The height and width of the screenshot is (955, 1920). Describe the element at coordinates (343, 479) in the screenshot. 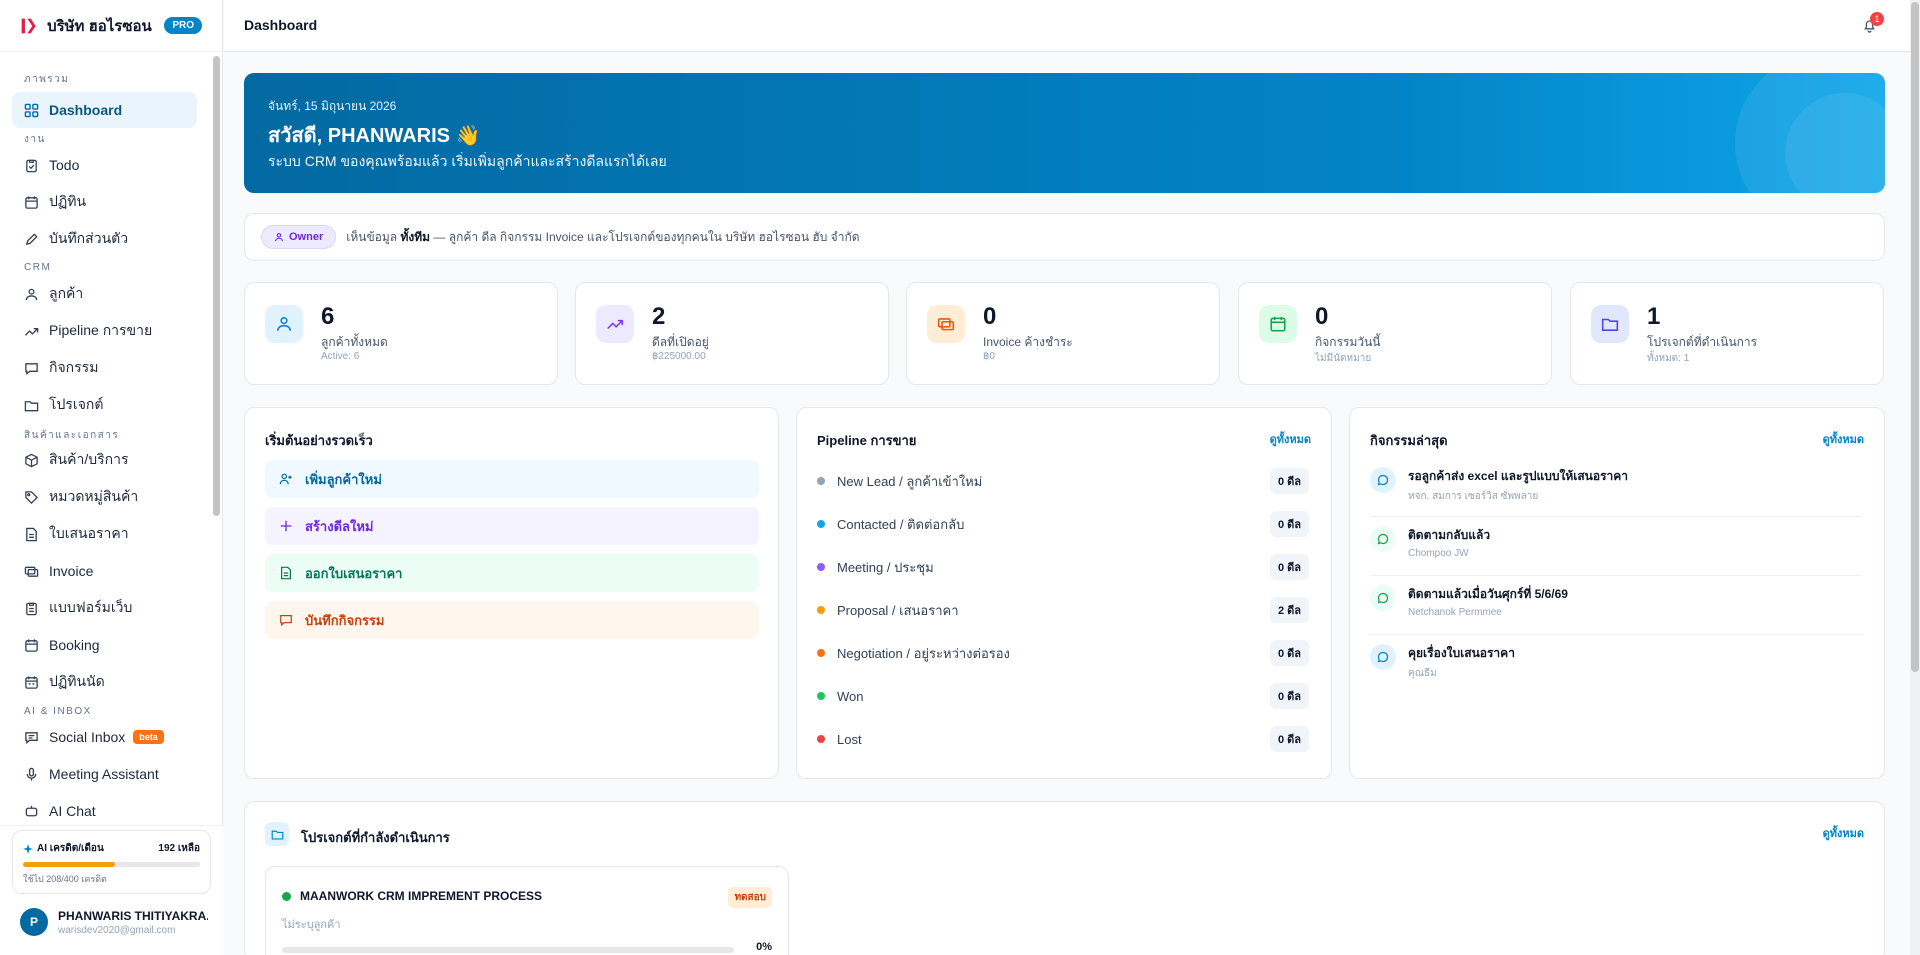

I see `quick-action-label: เพิ่มลูกค้าใหม่` at that location.